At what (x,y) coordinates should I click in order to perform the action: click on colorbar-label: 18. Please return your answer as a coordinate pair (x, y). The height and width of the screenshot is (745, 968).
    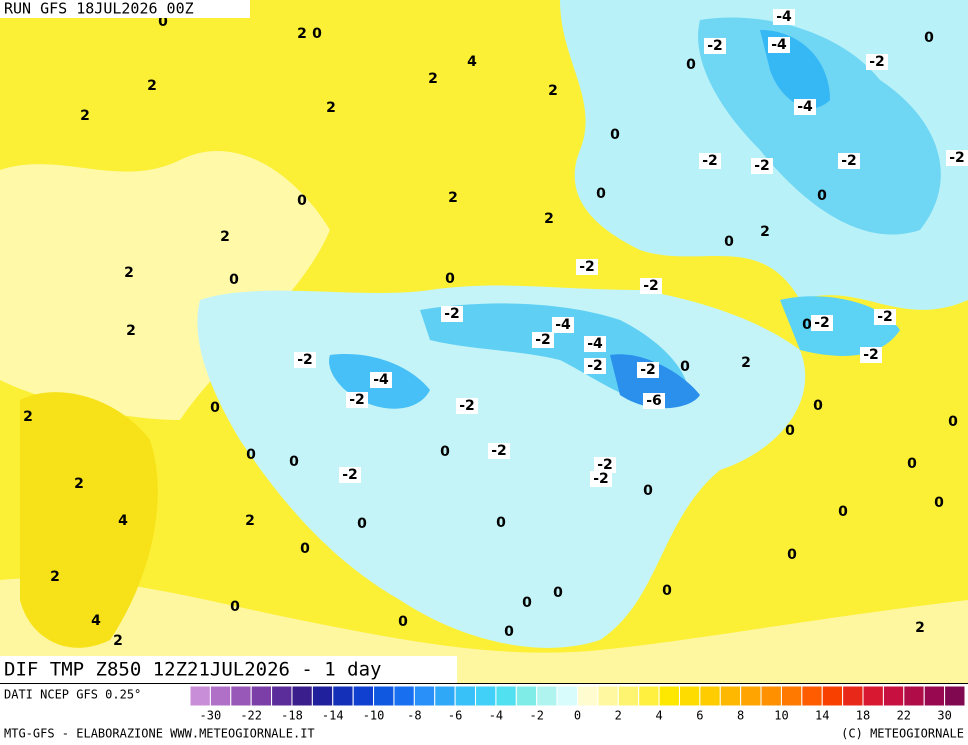
    Looking at the image, I should click on (863, 716).